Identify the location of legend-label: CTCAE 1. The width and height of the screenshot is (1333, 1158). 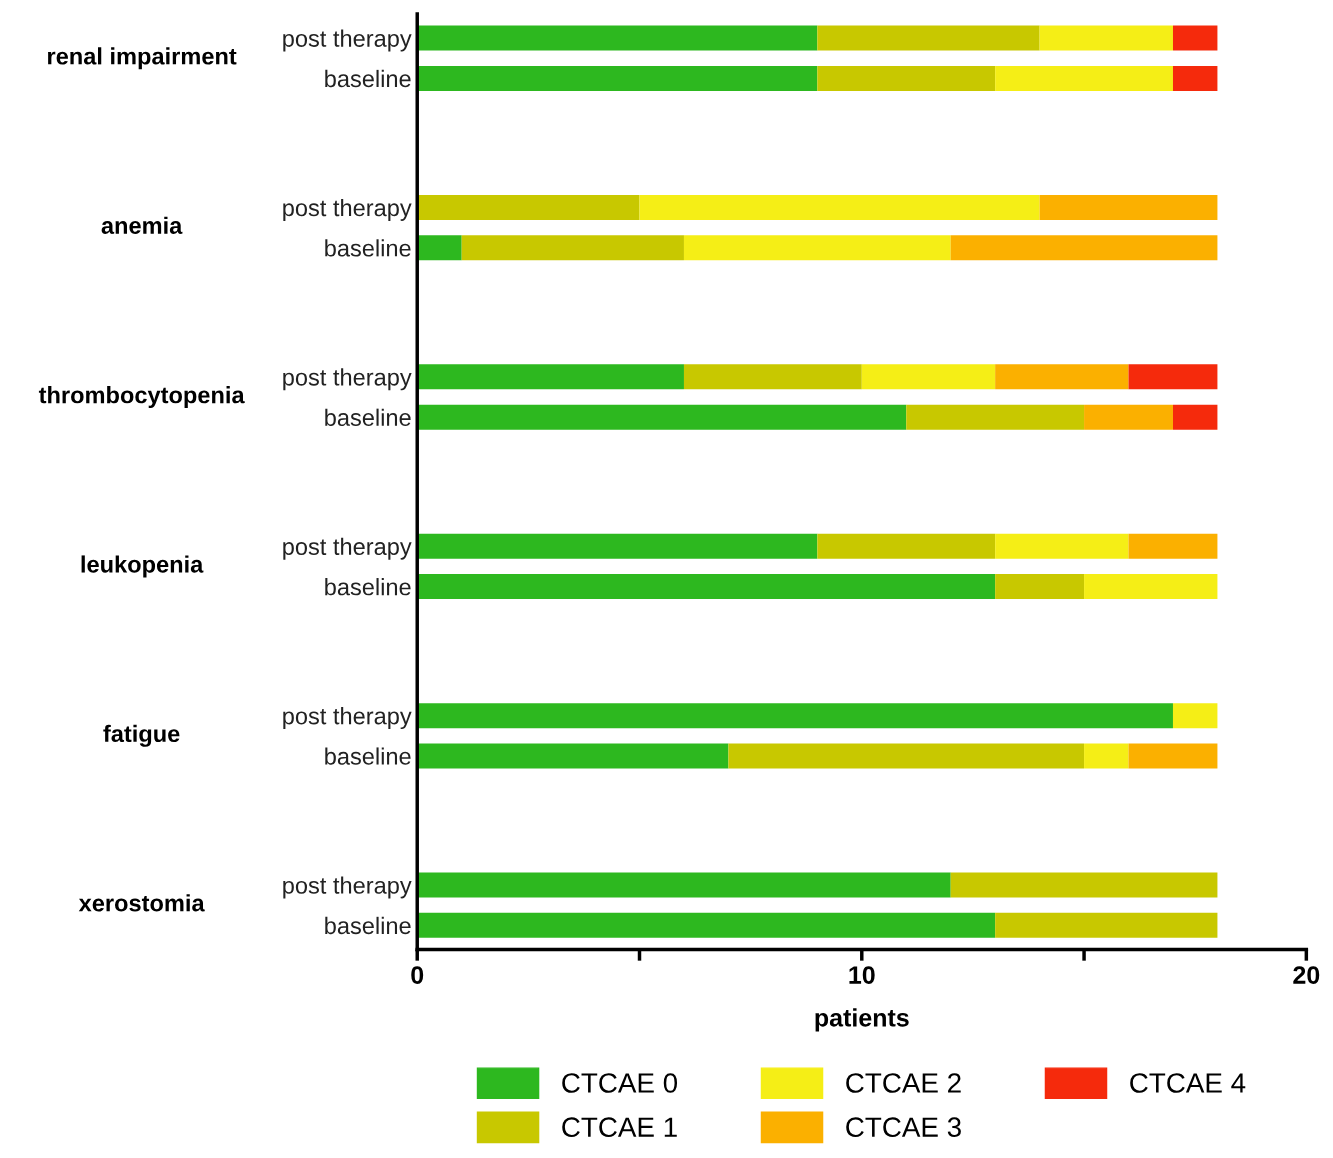
(619, 1127).